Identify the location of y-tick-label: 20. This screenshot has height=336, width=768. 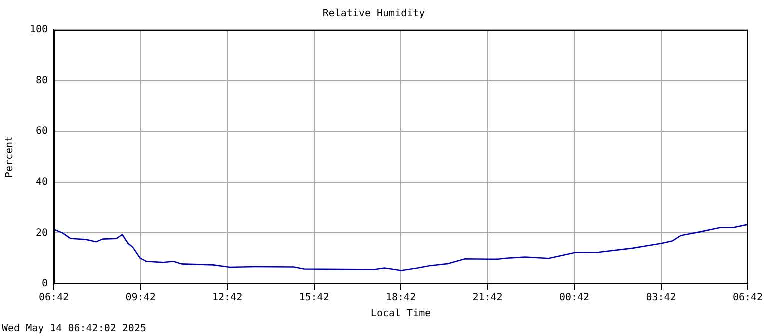
(42, 233).